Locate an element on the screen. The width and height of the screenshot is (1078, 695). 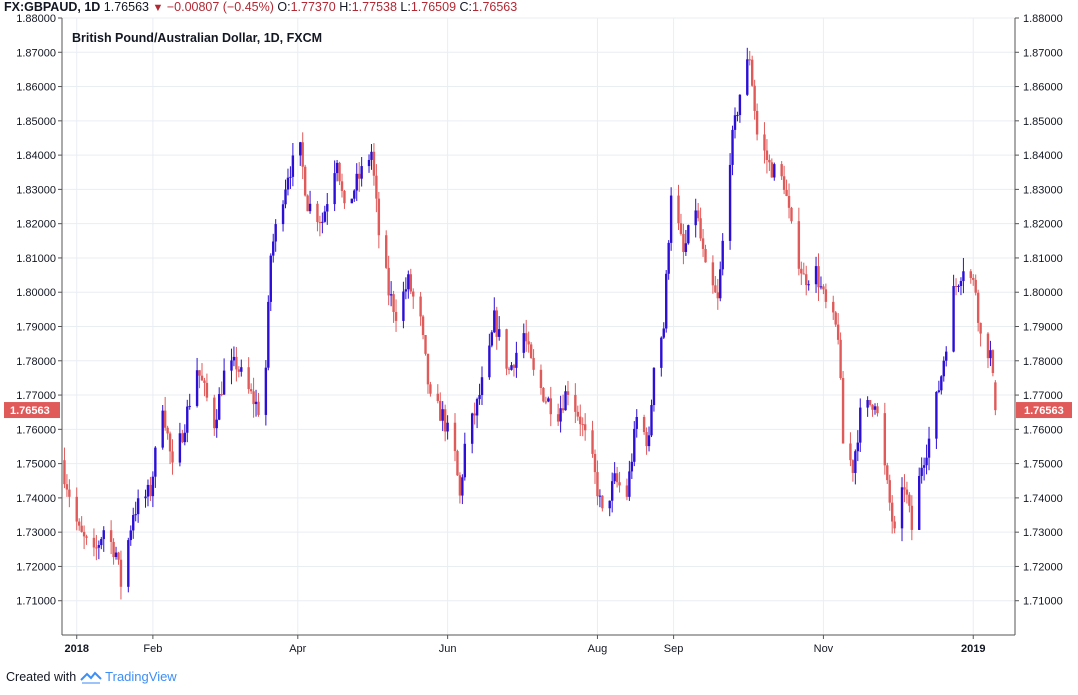
price-change: −0.00807 (−0.45%) is located at coordinates (220, 7).